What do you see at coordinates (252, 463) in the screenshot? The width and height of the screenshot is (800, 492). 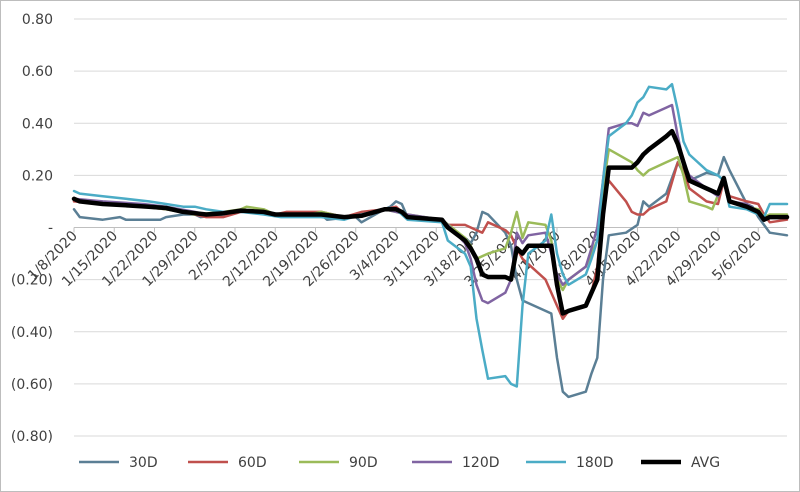 I see `legend-label-60d: 60D` at bounding box center [252, 463].